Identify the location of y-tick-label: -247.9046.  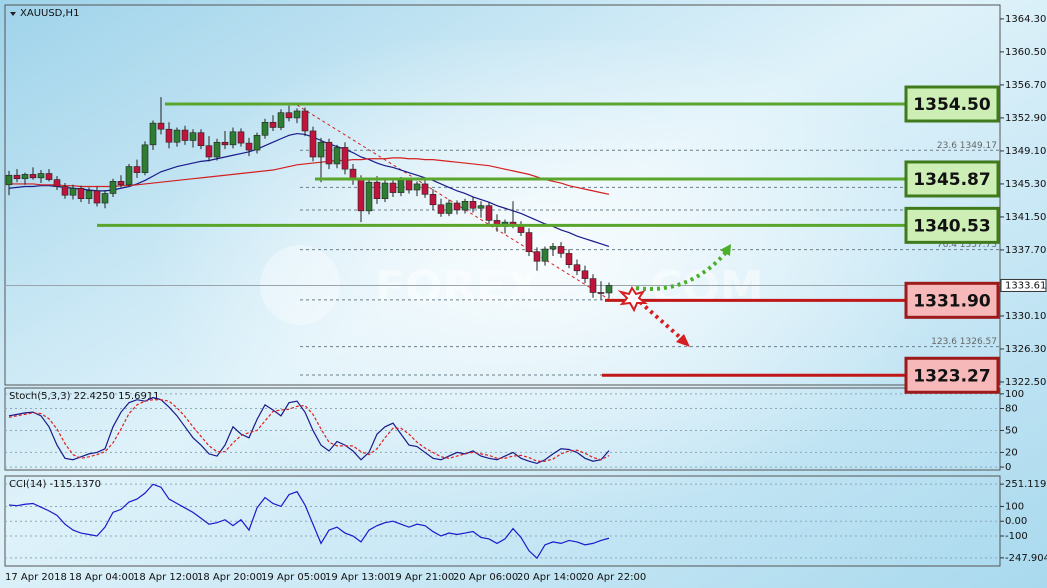
(1026, 558).